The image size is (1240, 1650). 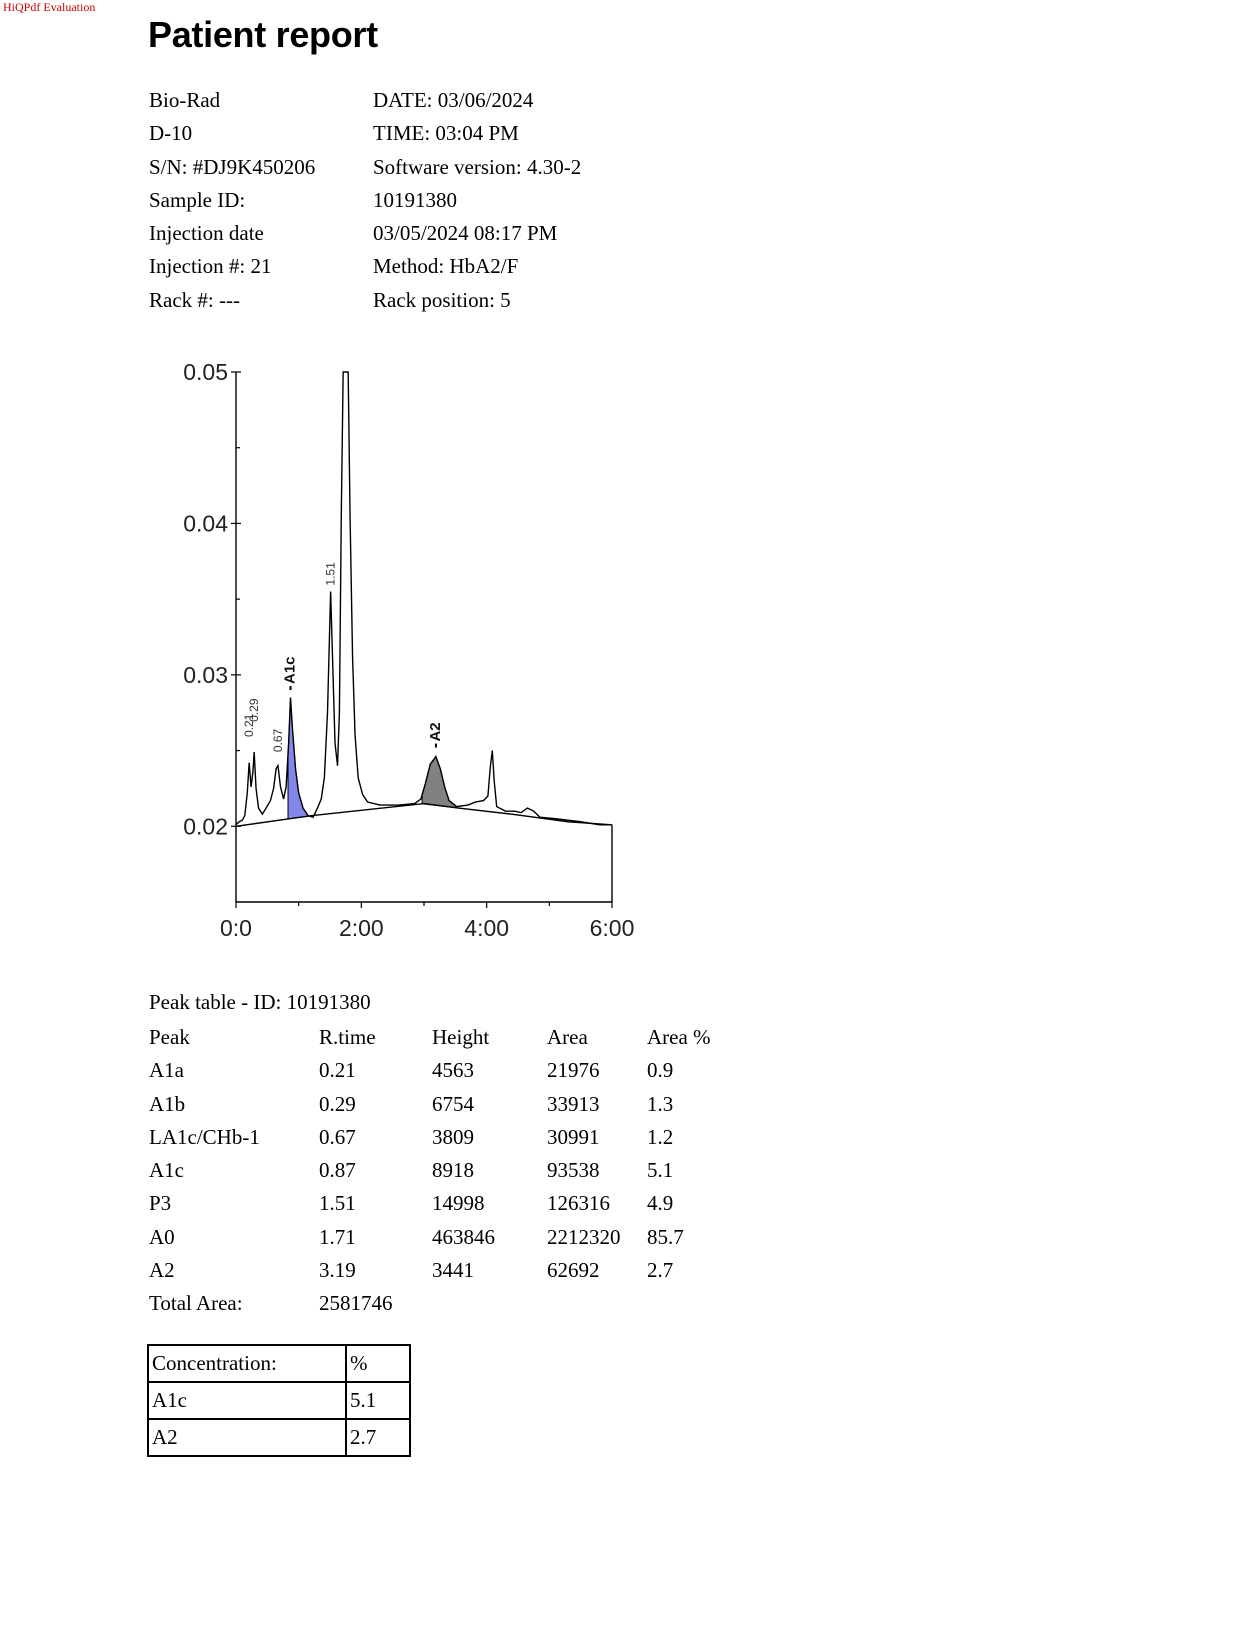 I want to click on table-row: LA1c/CHb-1 0.67 3809 30991 1.2, so click(x=459, y=1137).